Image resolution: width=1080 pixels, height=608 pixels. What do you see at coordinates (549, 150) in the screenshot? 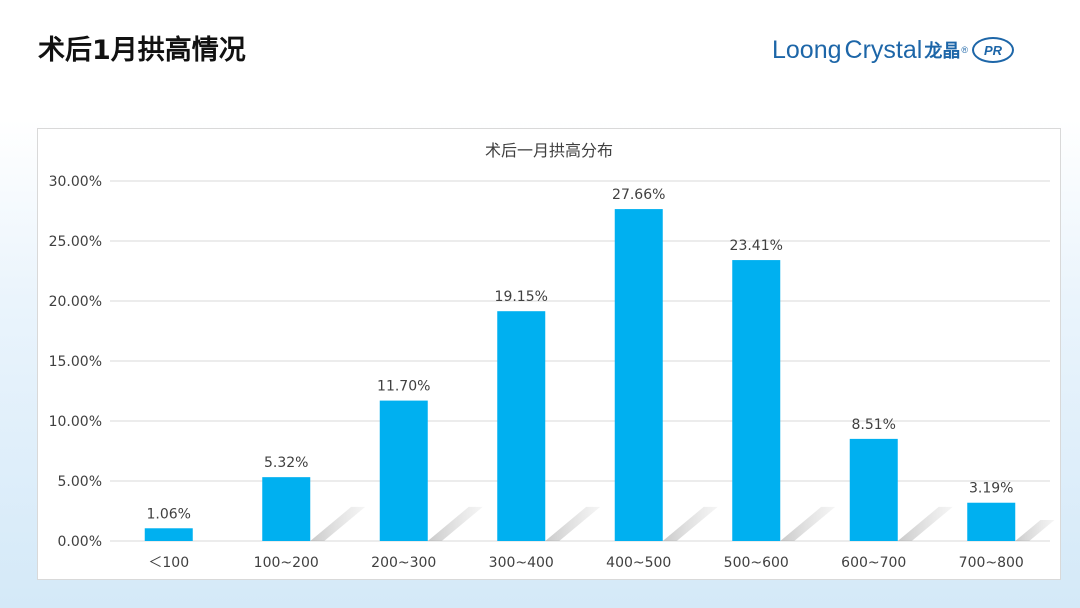
I see `chart-title: 术后一月拱高分布` at bounding box center [549, 150].